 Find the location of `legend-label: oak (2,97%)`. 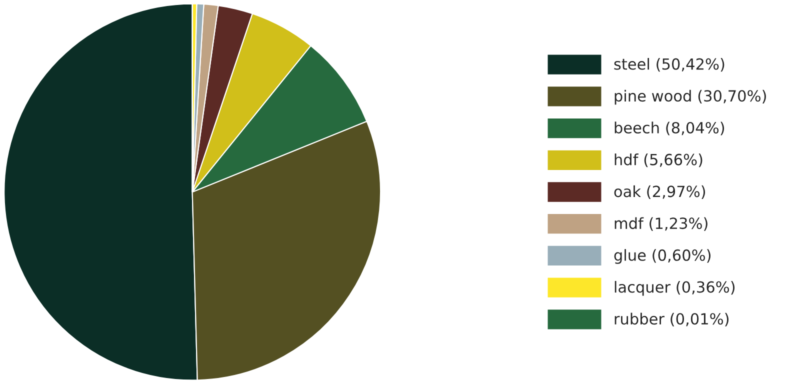

legend-label: oak (2,97%) is located at coordinates (660, 192).